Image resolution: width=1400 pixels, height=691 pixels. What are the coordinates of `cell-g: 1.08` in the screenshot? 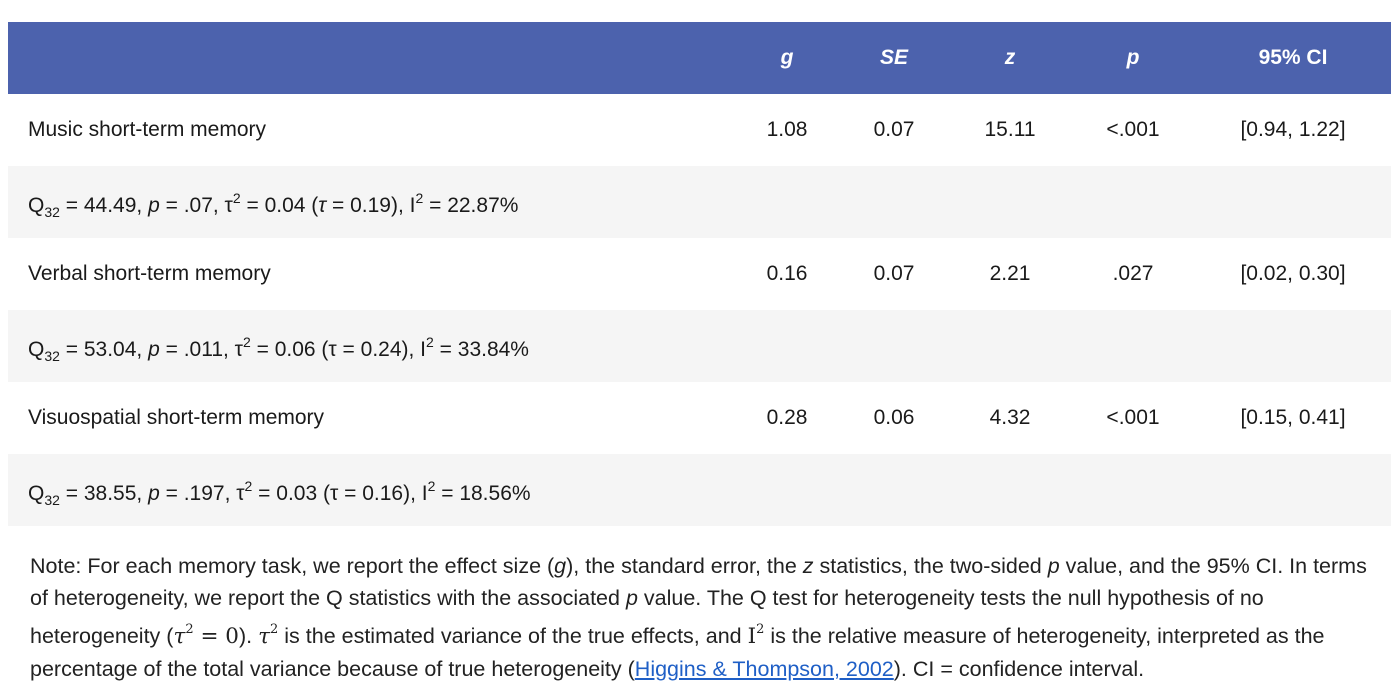 It's located at (787, 129).